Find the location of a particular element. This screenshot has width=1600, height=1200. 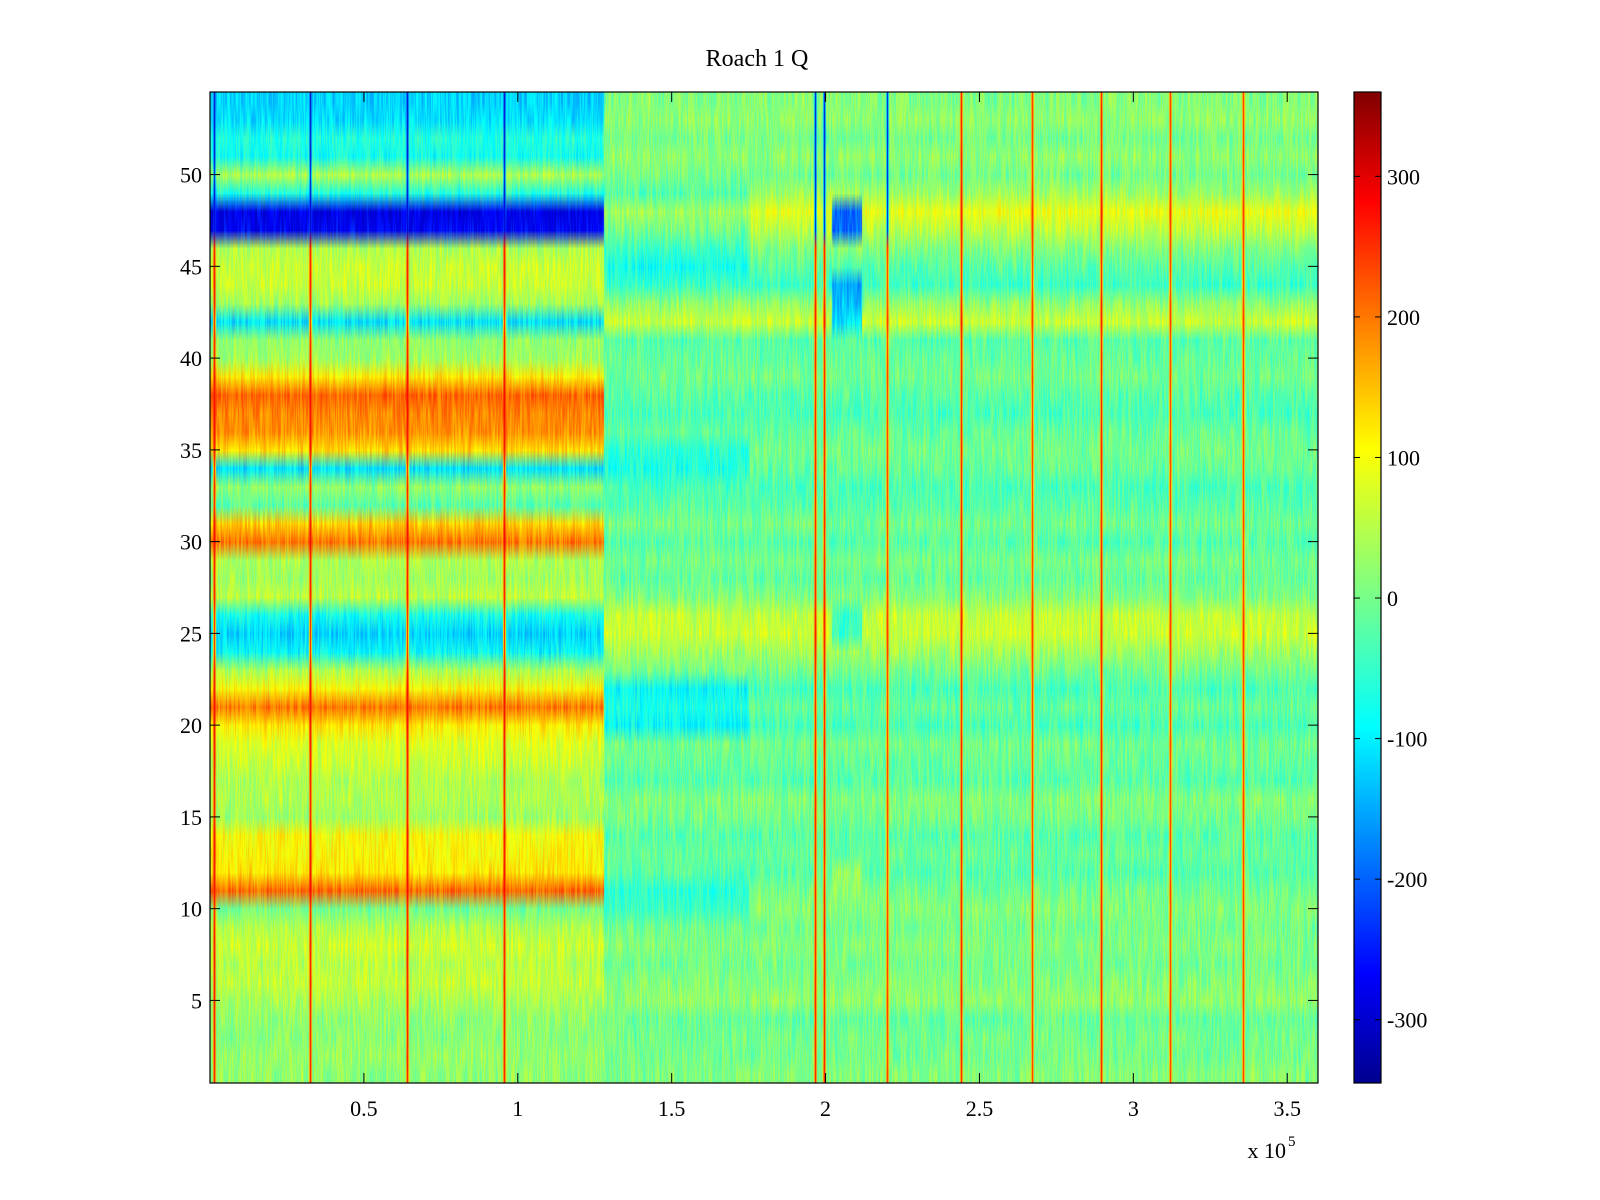

colorbar-tick-label: -200 is located at coordinates (1407, 879).